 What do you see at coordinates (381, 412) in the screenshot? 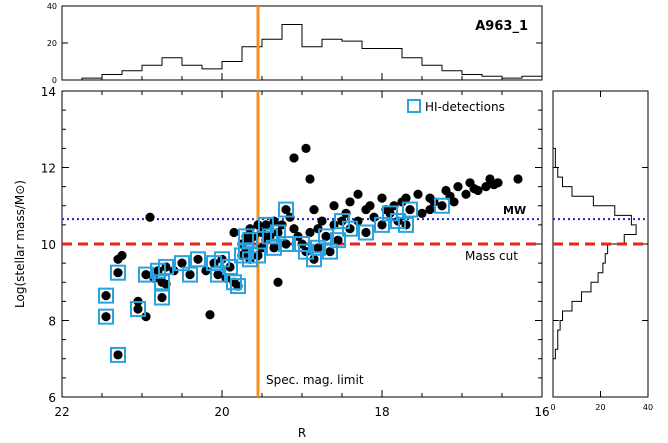
I see `x-tick-label: 18` at bounding box center [381, 412].